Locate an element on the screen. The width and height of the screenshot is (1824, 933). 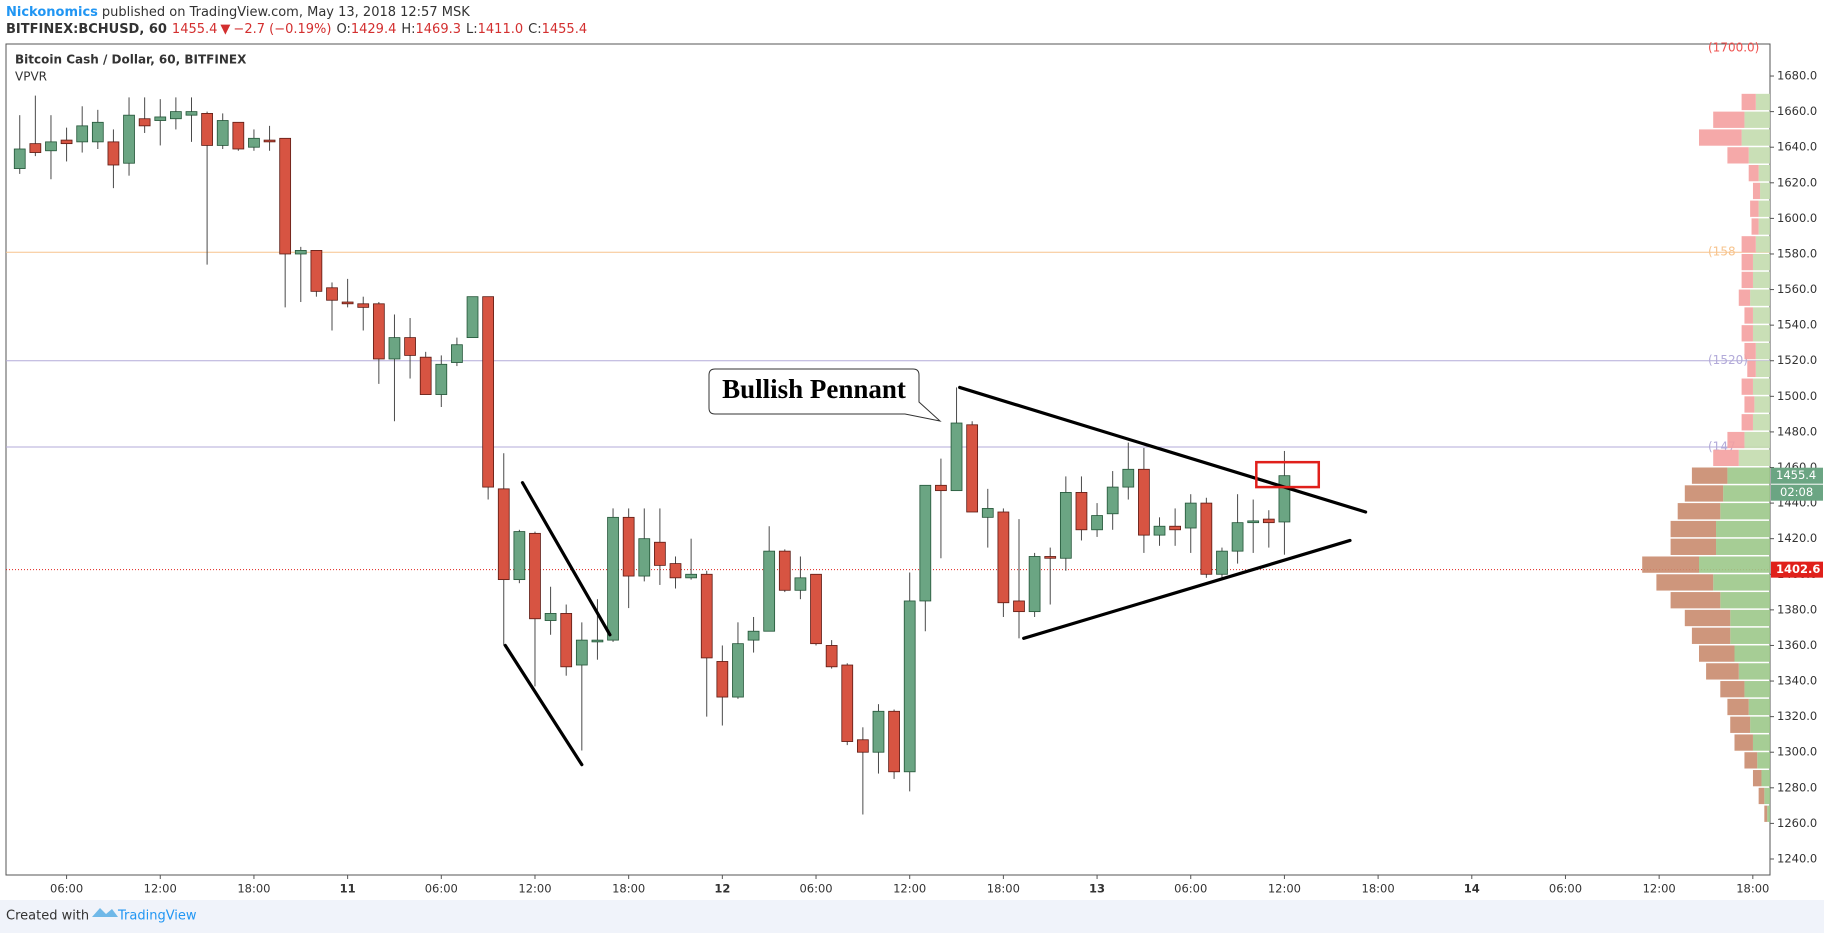
y-tick-label: 1300.0 is located at coordinates (1797, 752).